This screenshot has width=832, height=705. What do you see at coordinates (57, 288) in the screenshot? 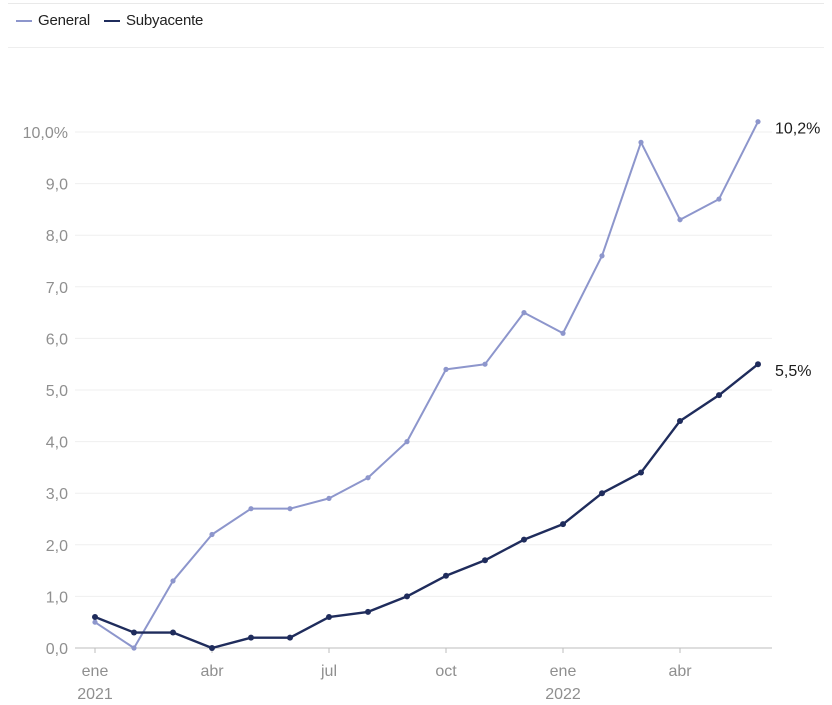
I see `y-tick-label: 7,0` at bounding box center [57, 288].